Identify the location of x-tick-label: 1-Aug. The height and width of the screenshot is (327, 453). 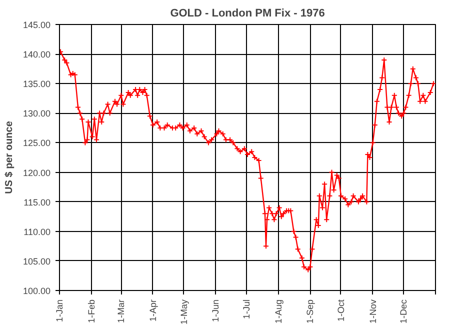
(278, 311).